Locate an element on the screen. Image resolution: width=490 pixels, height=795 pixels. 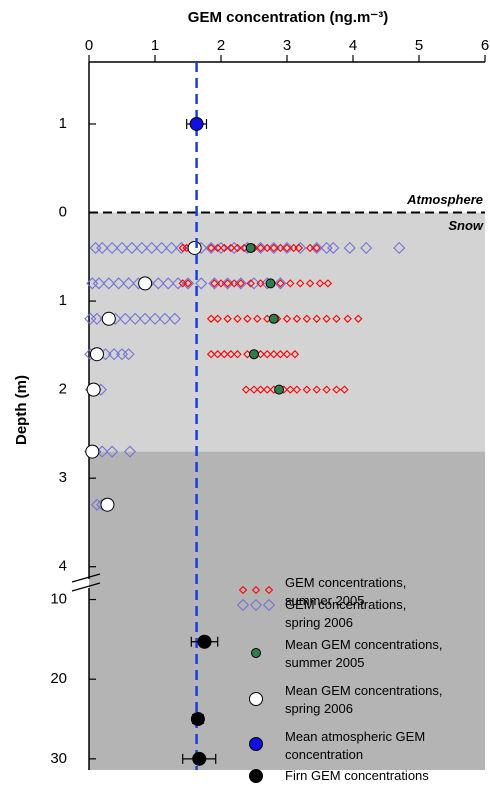
legend-label: Mean GEM concentrations, summer 2005 is located at coordinates (364, 653).